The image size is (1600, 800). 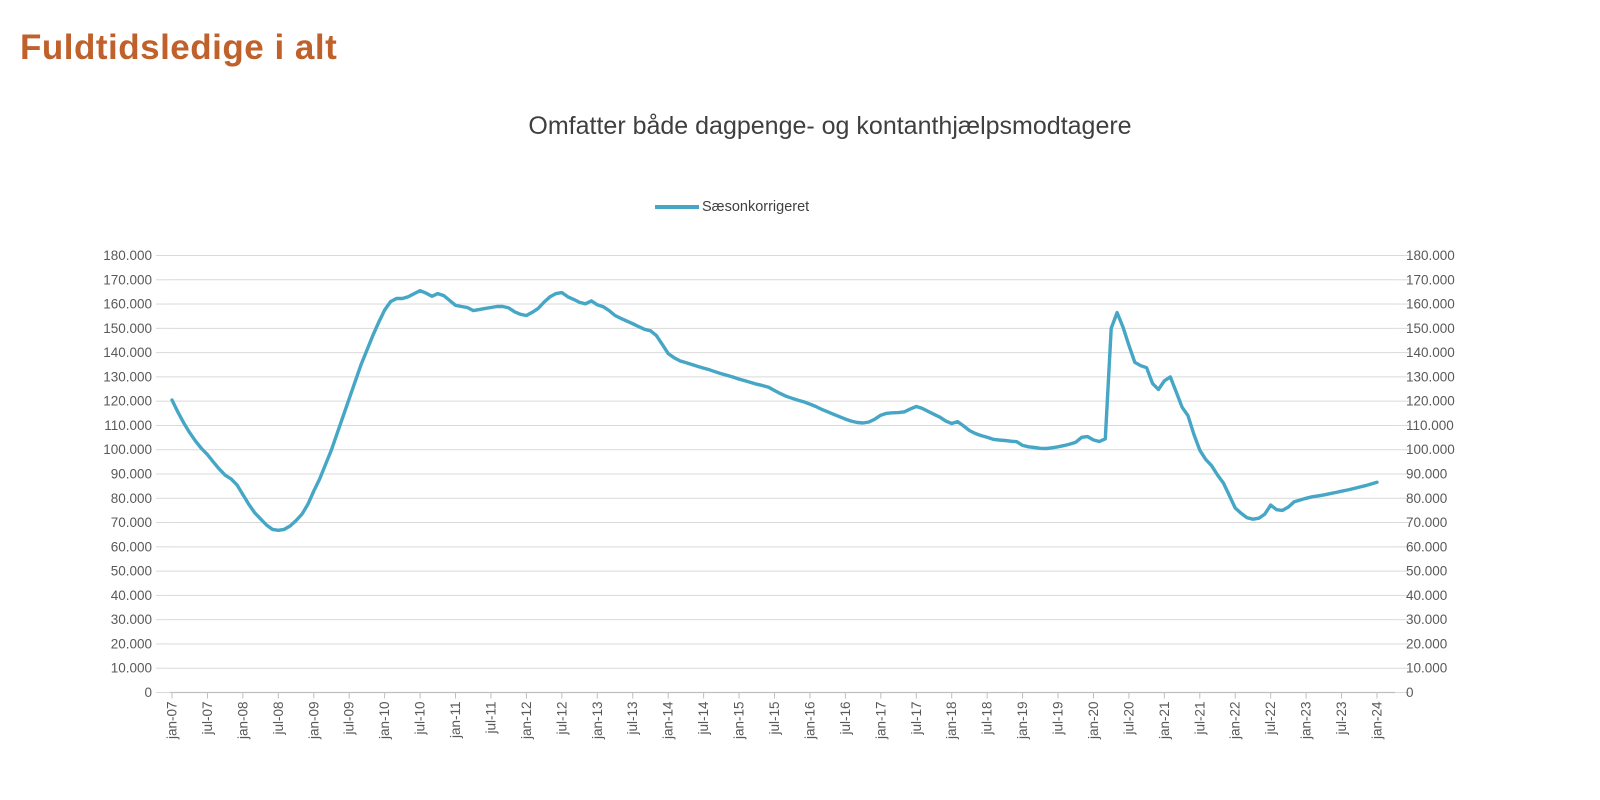 What do you see at coordinates (1306, 721) in the screenshot?
I see `x-axis-label: jan-23` at bounding box center [1306, 721].